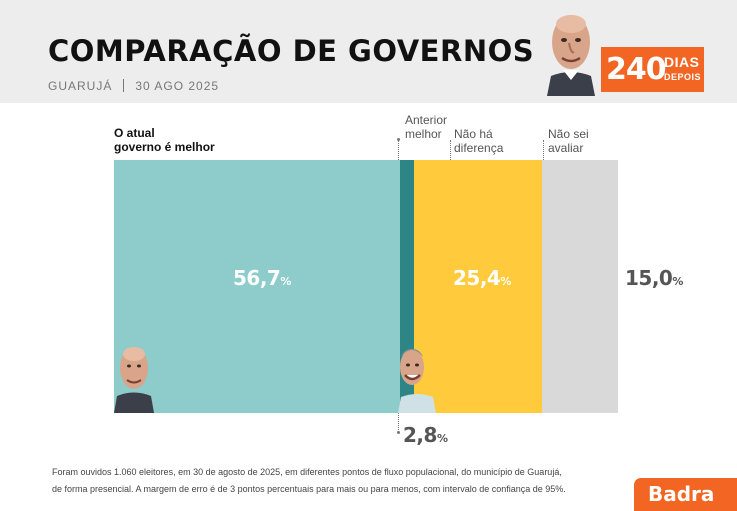 The width and height of the screenshot is (737, 511). I want to click on brand-logo: Badra, so click(685, 494).